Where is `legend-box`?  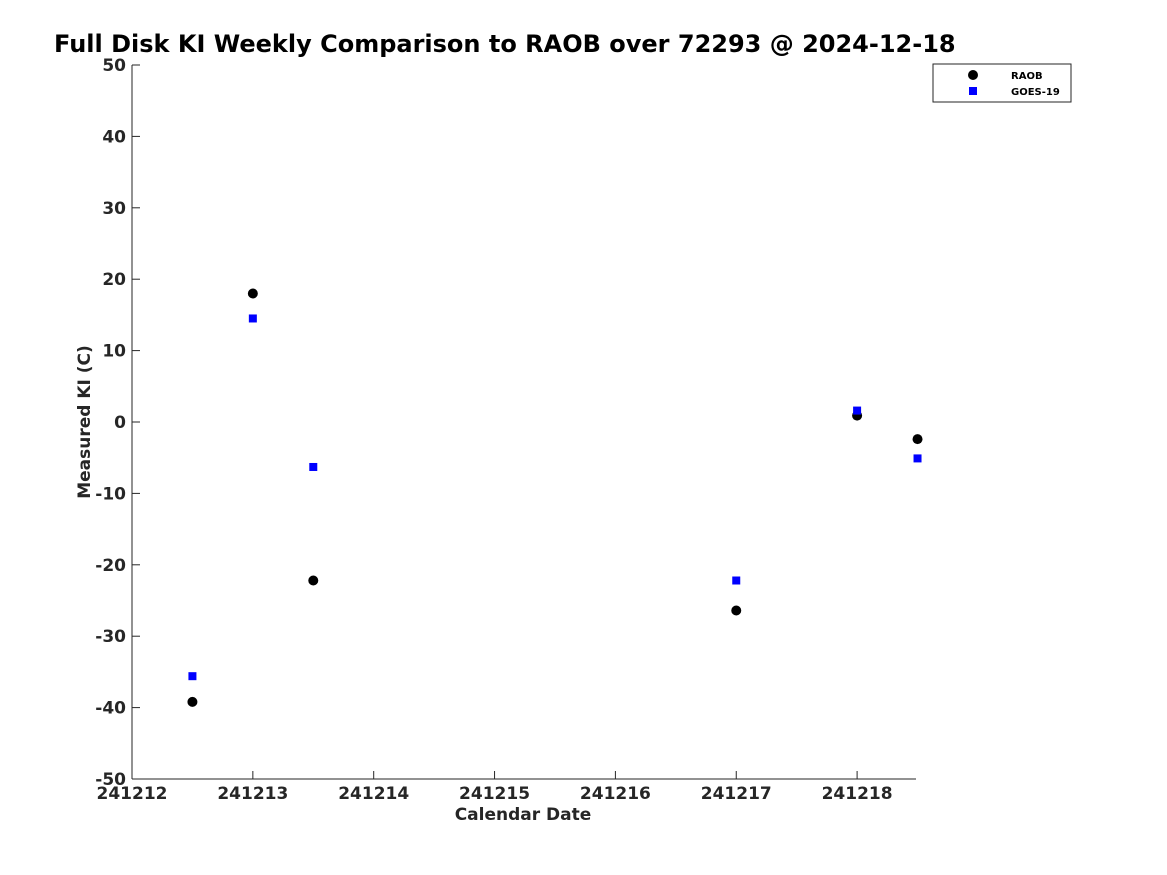 legend-box is located at coordinates (1002, 83).